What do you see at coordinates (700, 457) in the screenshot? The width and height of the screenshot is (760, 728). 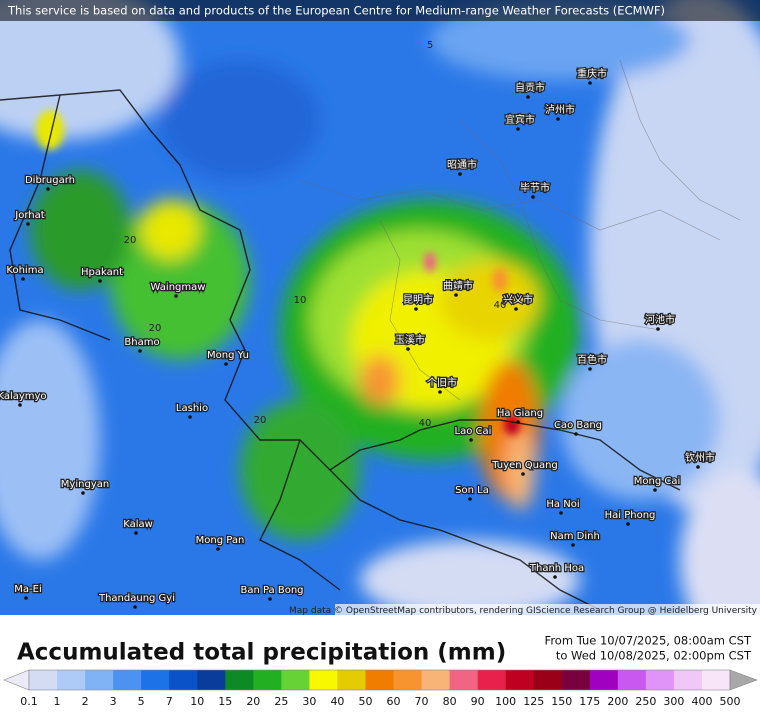 I see `place-label: 钦州市` at bounding box center [700, 457].